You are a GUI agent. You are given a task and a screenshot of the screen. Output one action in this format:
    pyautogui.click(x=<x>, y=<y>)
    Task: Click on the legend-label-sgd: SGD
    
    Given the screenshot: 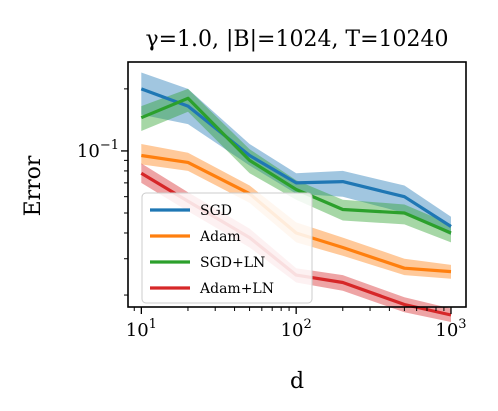 What is the action you would take?
    pyautogui.click(x=216, y=211)
    